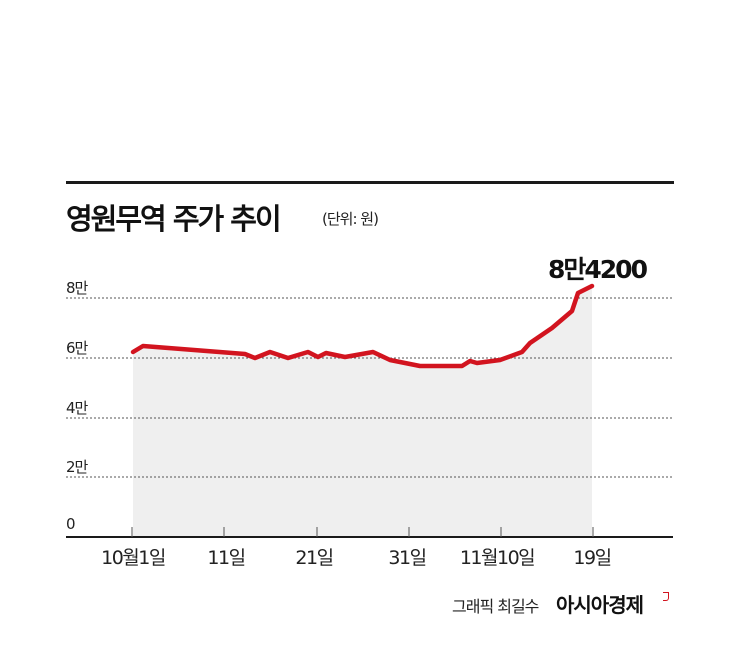 The image size is (745, 663). I want to click on brand-logo: 아시아경제, so click(600, 605).